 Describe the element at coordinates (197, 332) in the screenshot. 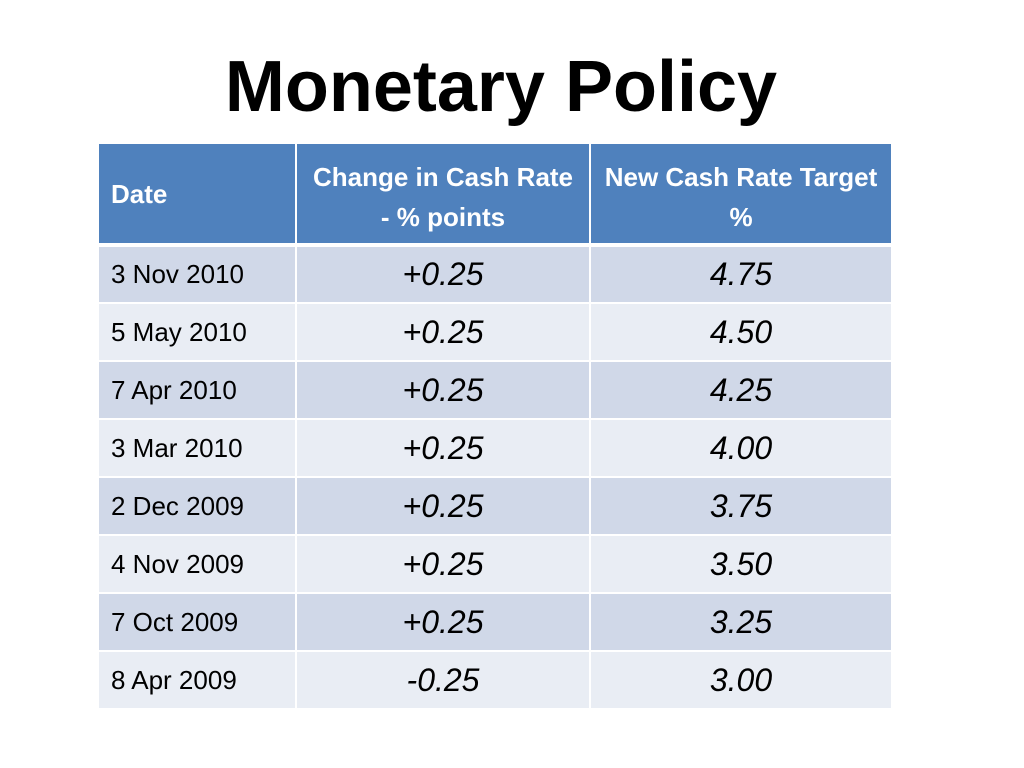

I see `cell-date: 5 May 2010` at that location.